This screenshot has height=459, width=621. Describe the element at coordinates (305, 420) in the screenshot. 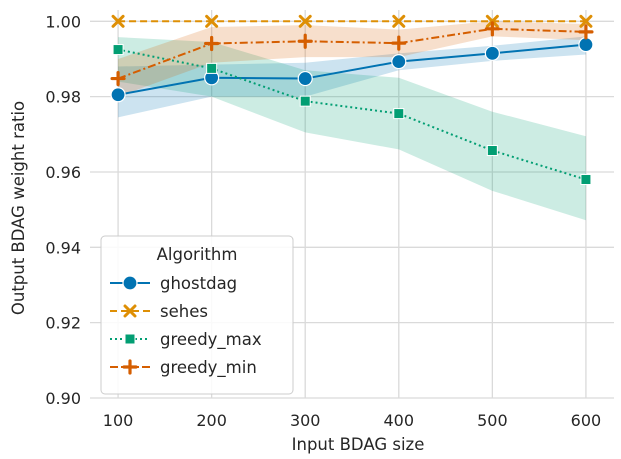

I see `x-tick-label: 300` at that location.